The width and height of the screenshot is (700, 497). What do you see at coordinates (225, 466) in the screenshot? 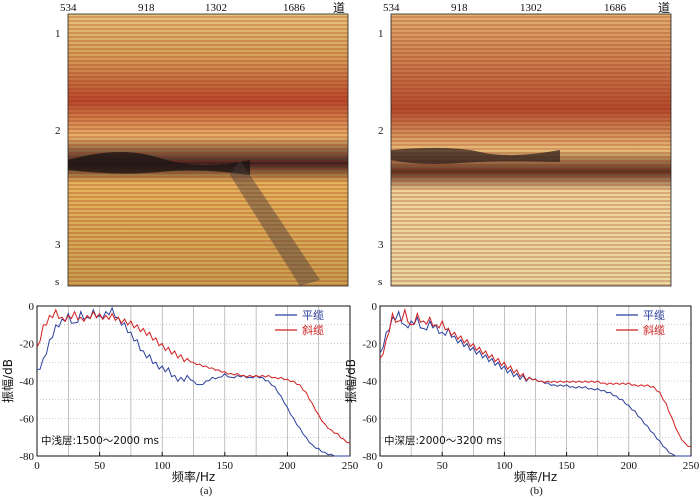
I see `chart-a-xtick-label: 150` at bounding box center [225, 466].